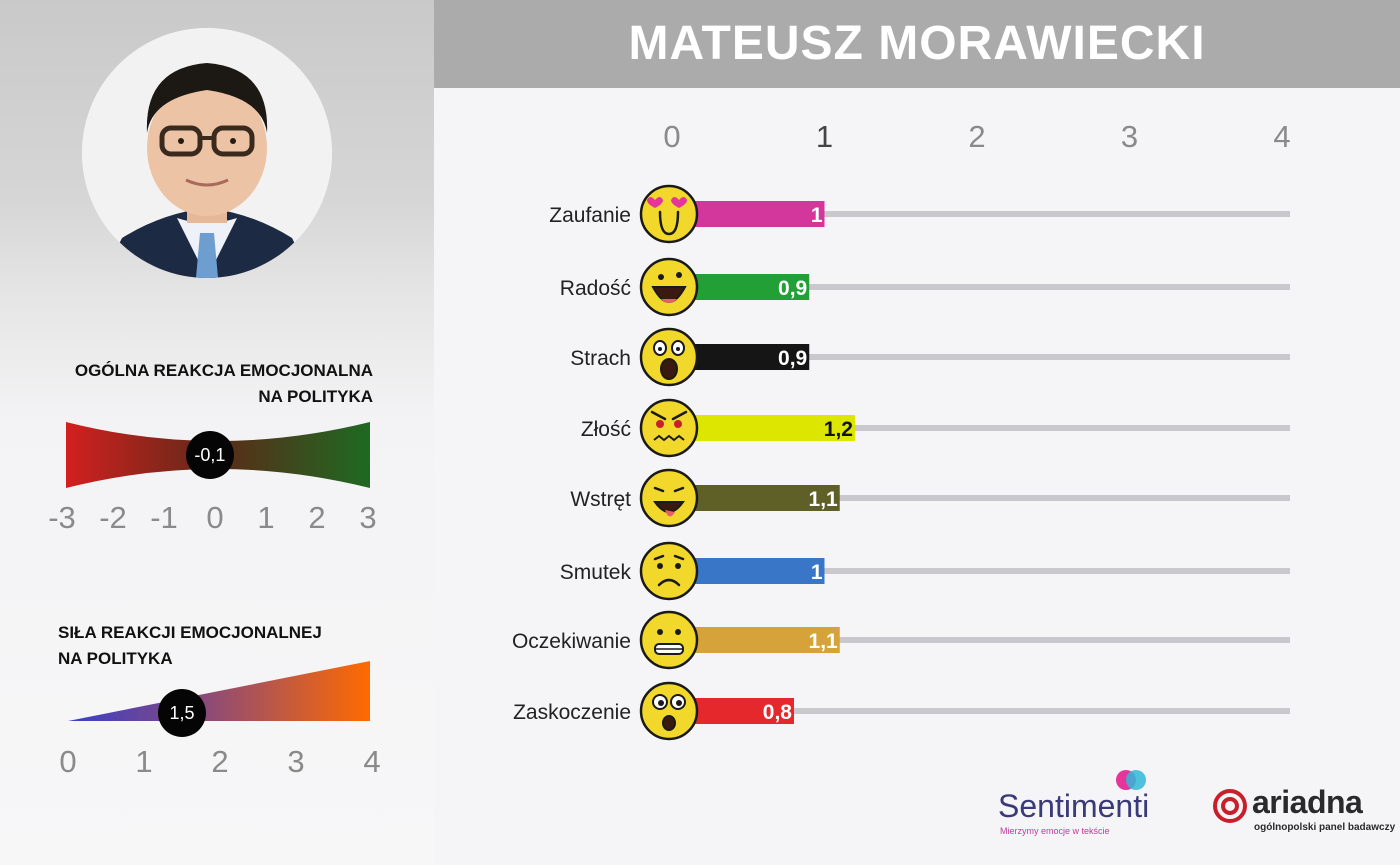 This screenshot has width=1400, height=865. What do you see at coordinates (209, 455) in the screenshot?
I see `overall-reaction-marker: -0,1` at bounding box center [209, 455].